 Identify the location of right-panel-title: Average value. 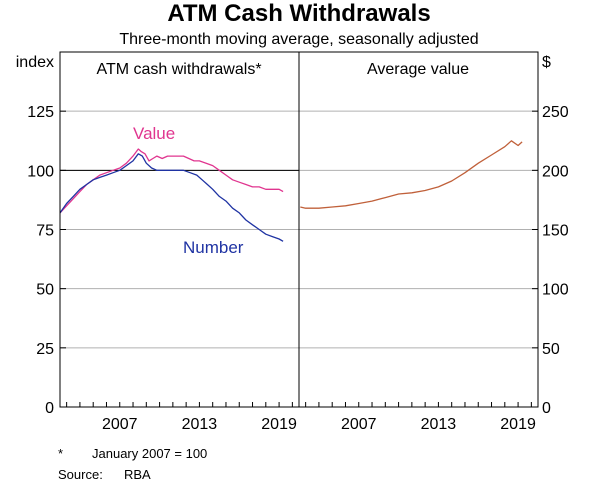
(418, 69).